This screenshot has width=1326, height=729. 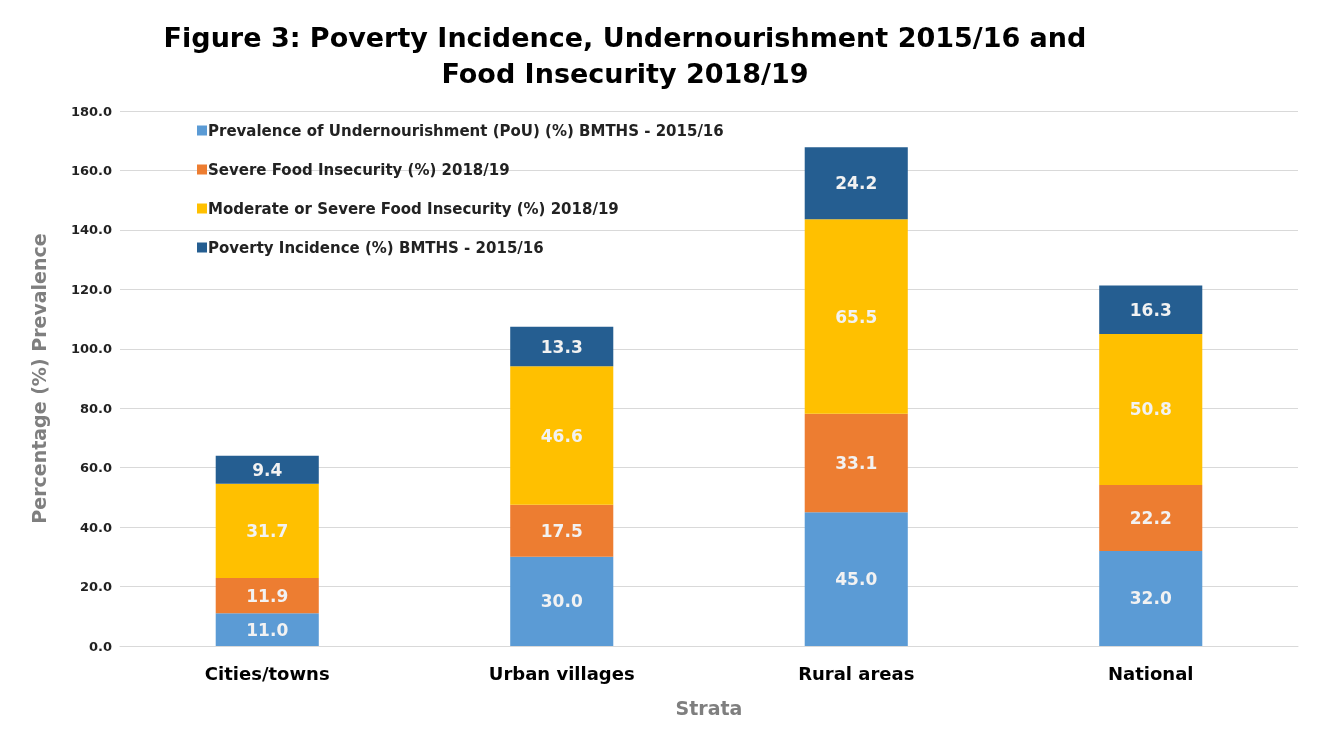 What do you see at coordinates (267, 673) in the screenshot?
I see `x-tick-label: Cities/towns` at bounding box center [267, 673].